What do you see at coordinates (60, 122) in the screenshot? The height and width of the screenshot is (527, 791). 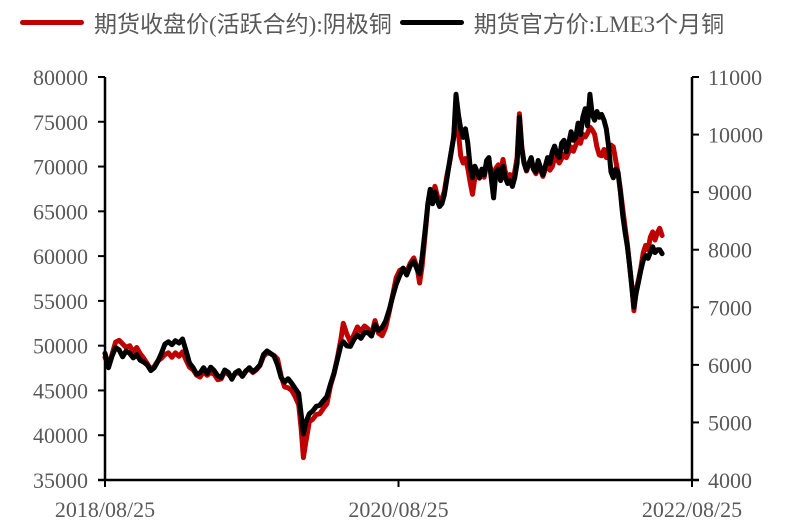 I see `left-tick-label: 75000` at bounding box center [60, 122].